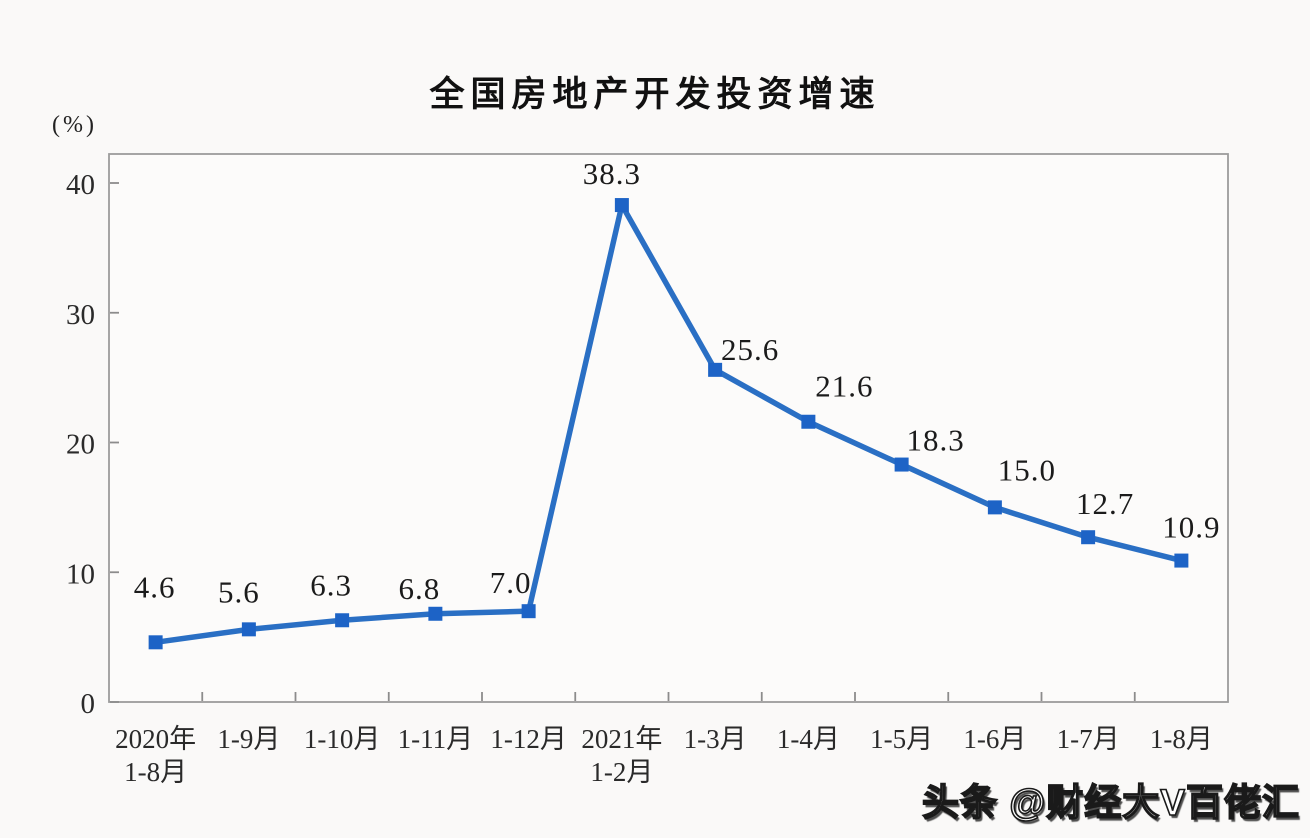  I want to click on data-point-label: 6.8, so click(420, 588).